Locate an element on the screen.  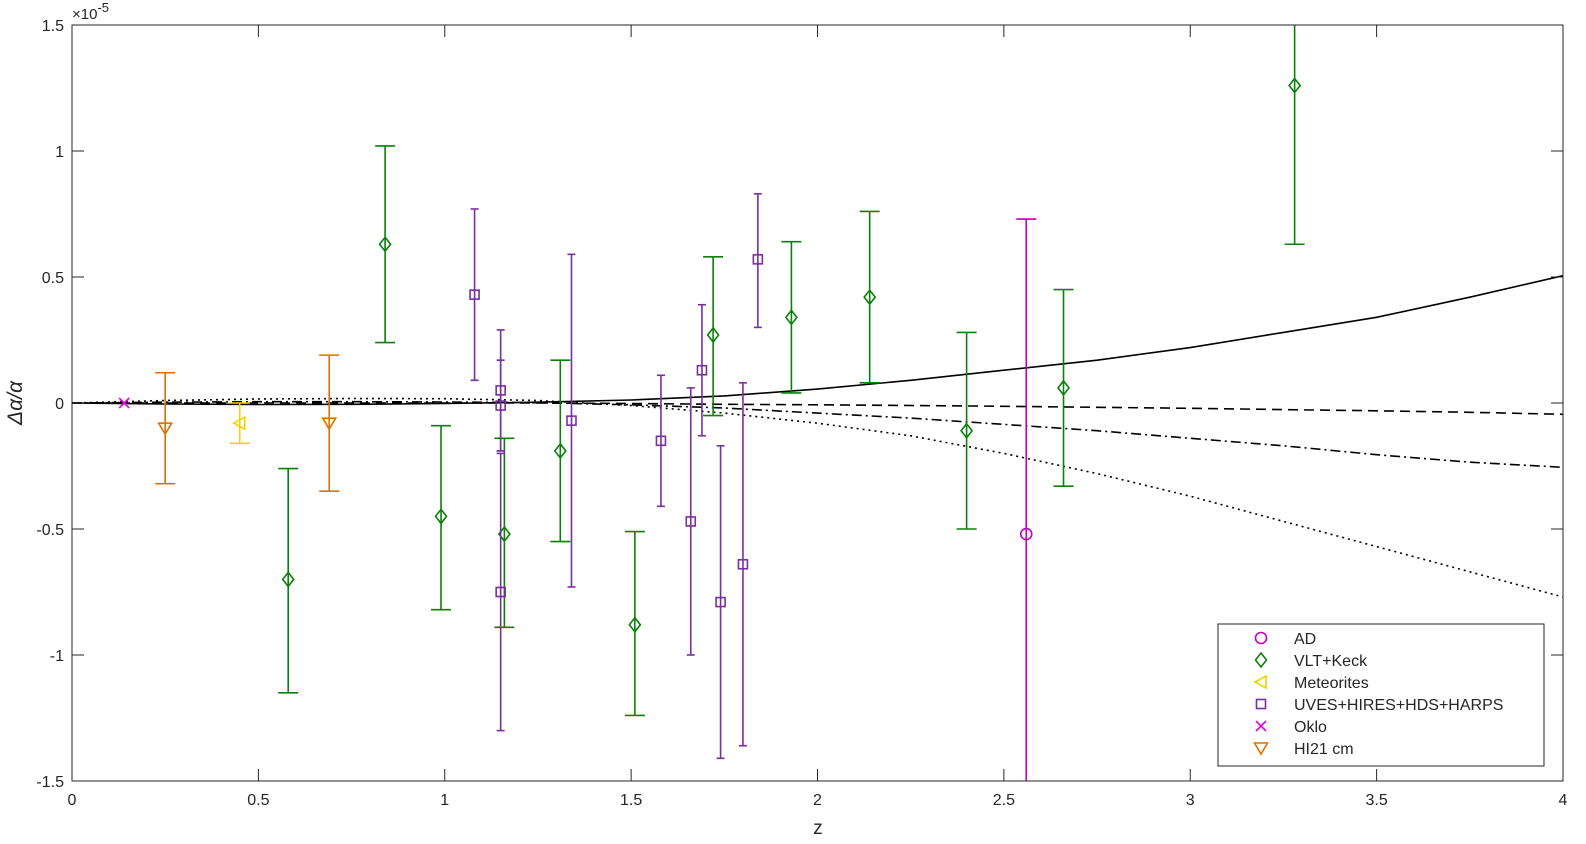
legend-label: Meteorites is located at coordinates (1331, 683).